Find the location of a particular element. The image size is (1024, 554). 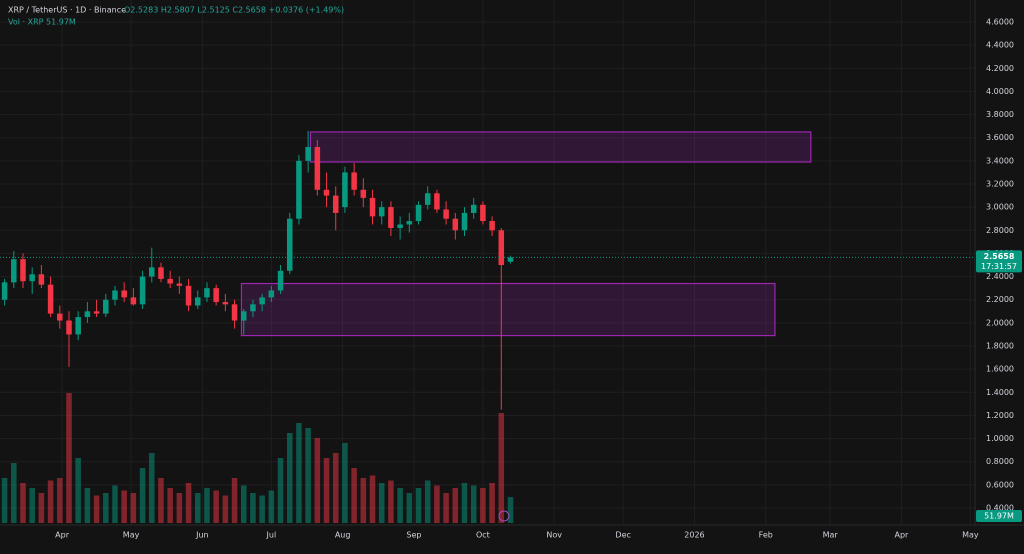

y-tick-label: 2.8000 is located at coordinates (1000, 230).